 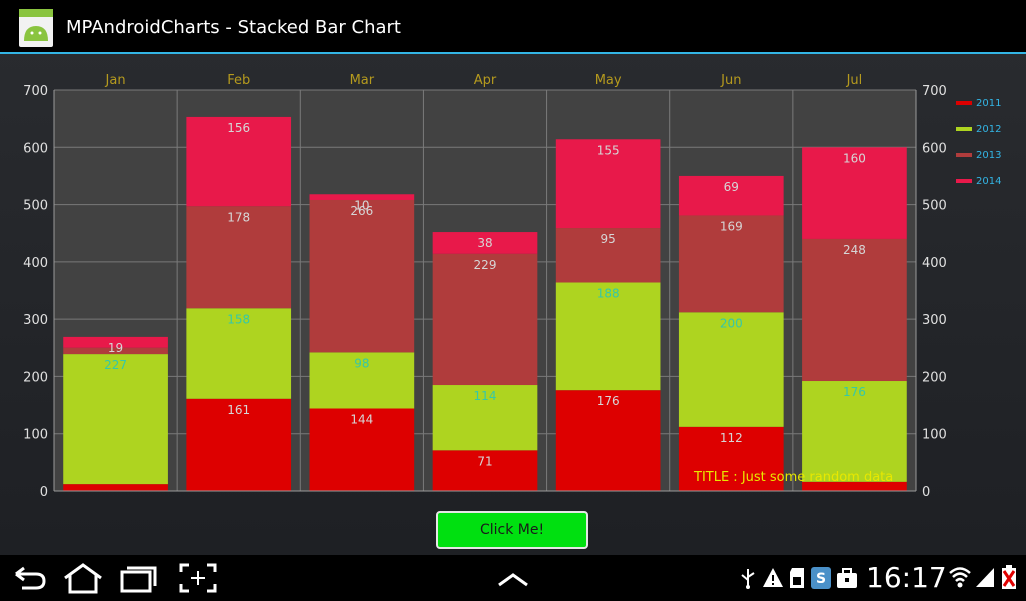 I want to click on system-bar: S 16:17, so click(x=513, y=578).